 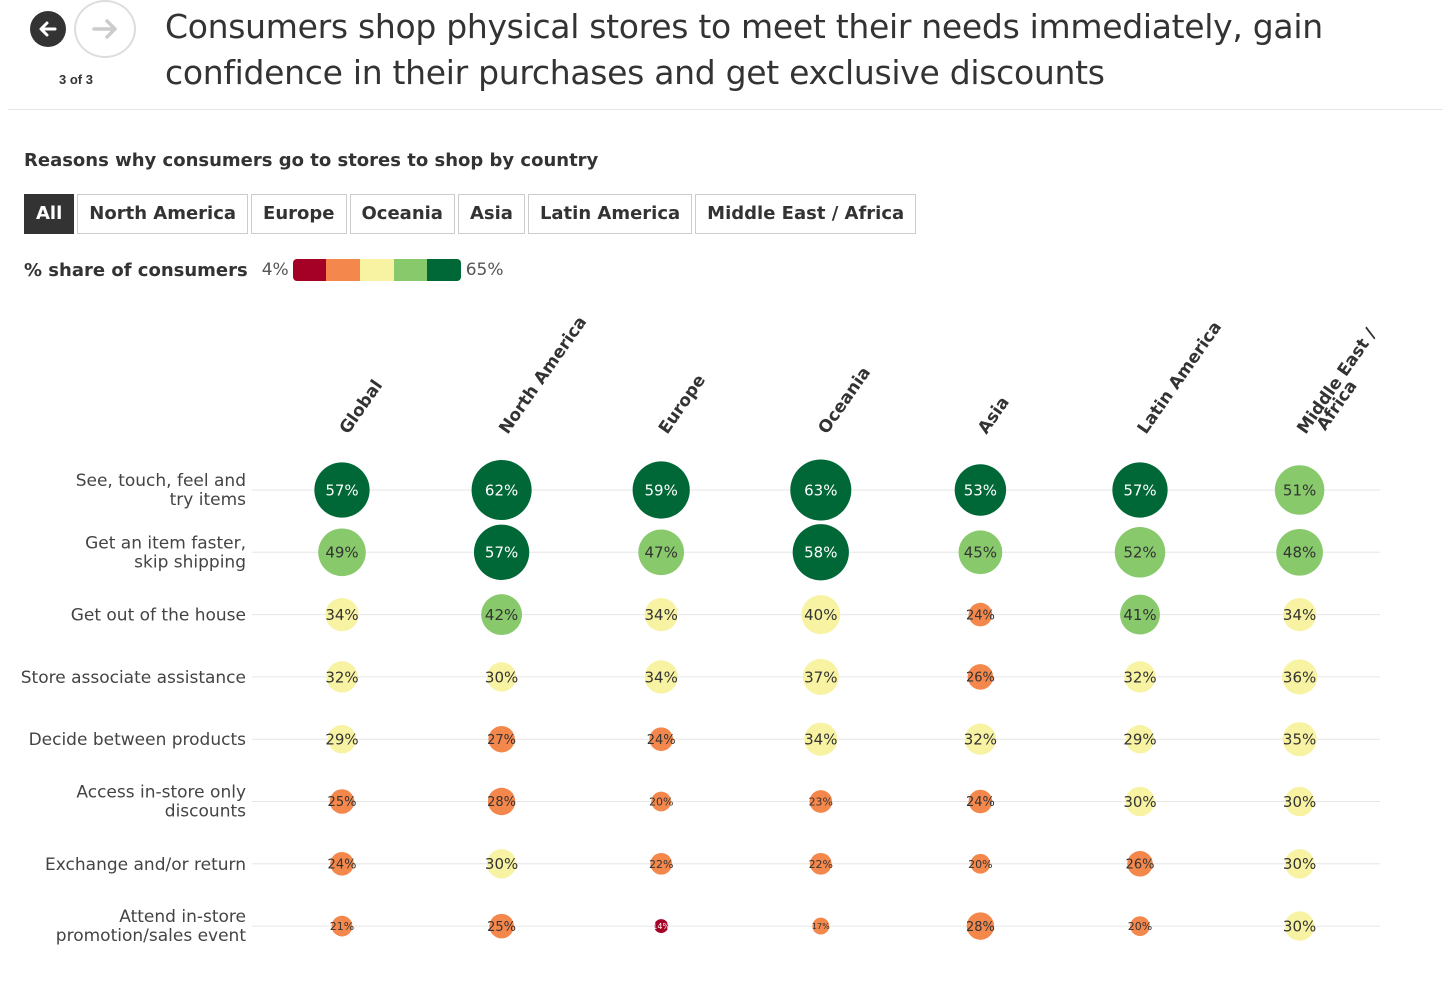 I want to click on value-label: 58%, so click(x=820, y=553).